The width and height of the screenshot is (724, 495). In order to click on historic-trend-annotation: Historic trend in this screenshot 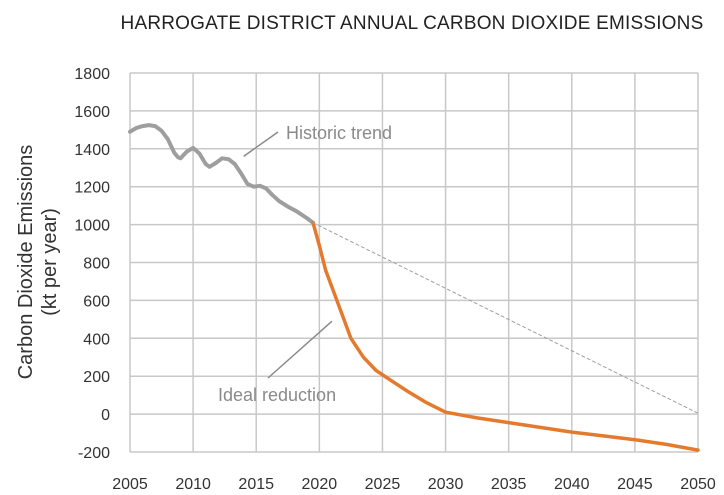, I will do `click(339, 133)`.